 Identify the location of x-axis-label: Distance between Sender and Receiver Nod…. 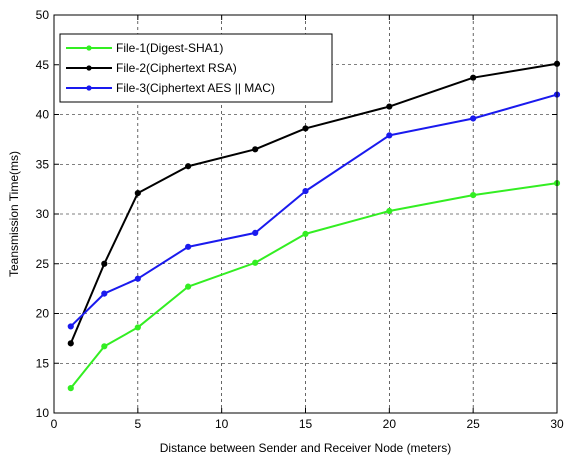
(305, 448).